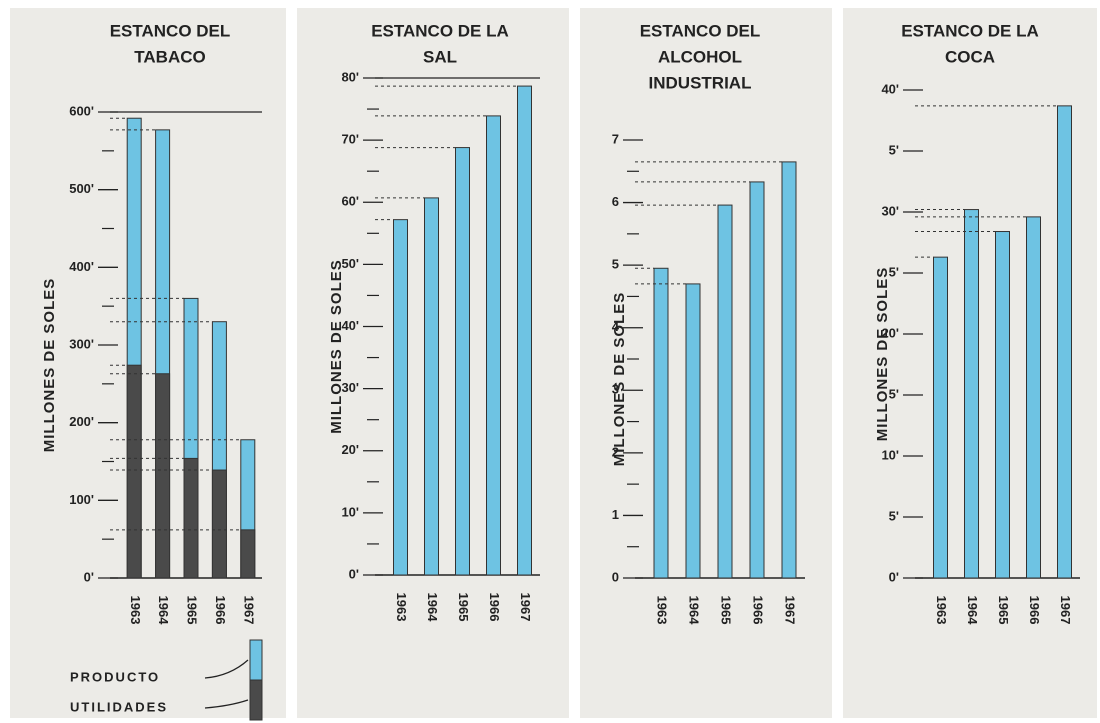  Describe the element at coordinates (615, 451) in the screenshot. I see `y-tick-label: 2` at that location.